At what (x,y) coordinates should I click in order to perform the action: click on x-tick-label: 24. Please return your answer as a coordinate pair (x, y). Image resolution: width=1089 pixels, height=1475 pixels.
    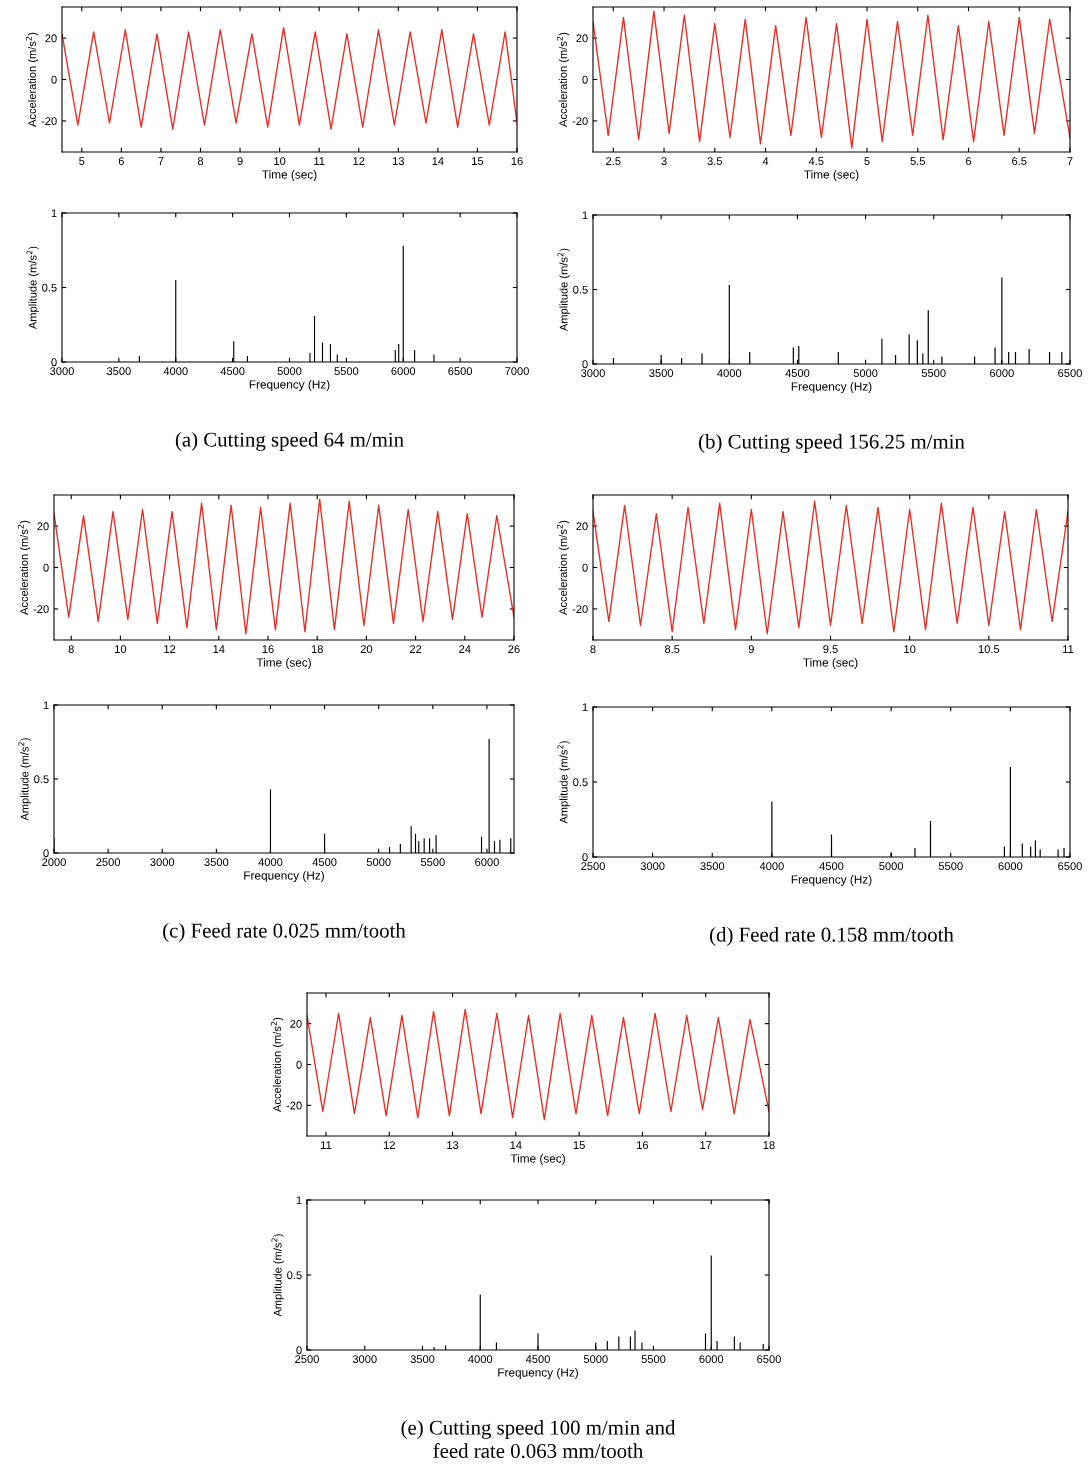
    Looking at the image, I should click on (465, 649).